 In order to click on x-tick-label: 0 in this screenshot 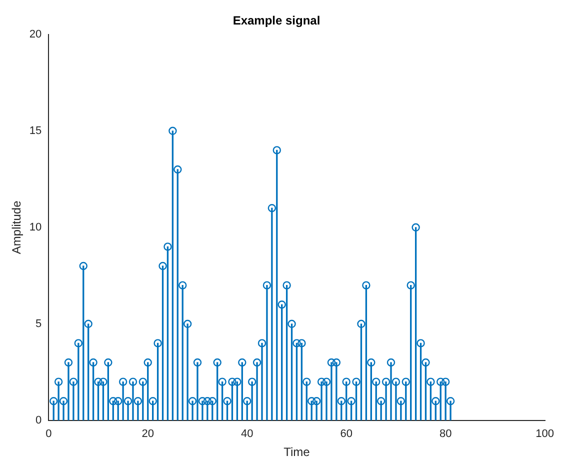, I will do `click(49, 434)`.